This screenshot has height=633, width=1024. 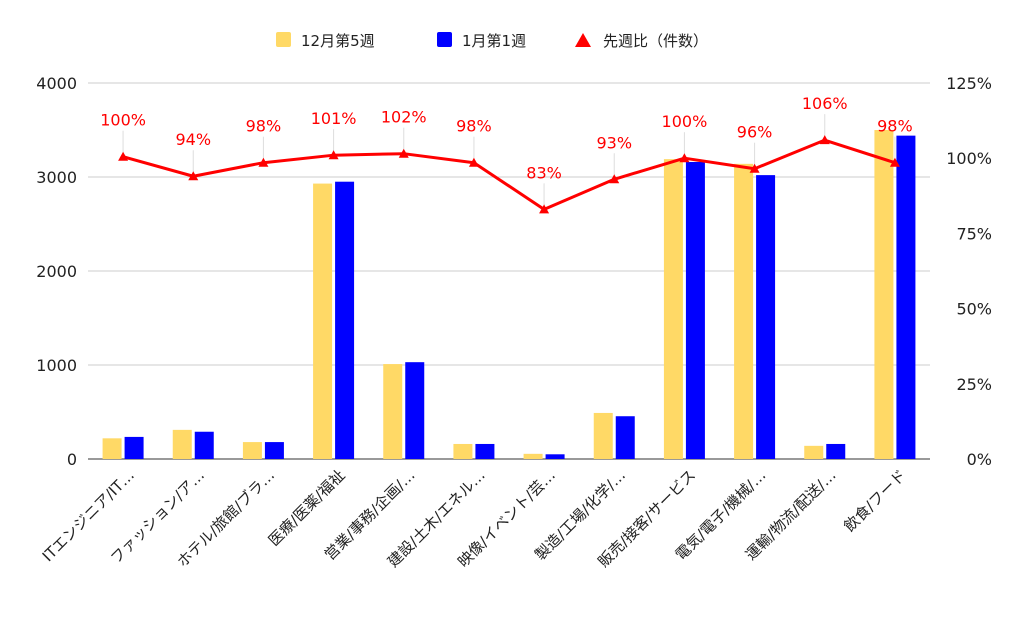 I want to click on legend-triangle-icon, so click(x=583, y=40).